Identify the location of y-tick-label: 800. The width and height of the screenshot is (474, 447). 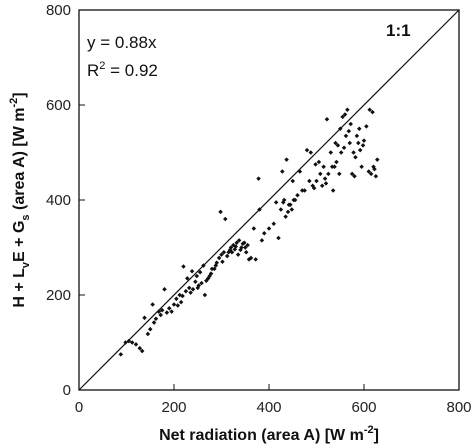
(58, 10).